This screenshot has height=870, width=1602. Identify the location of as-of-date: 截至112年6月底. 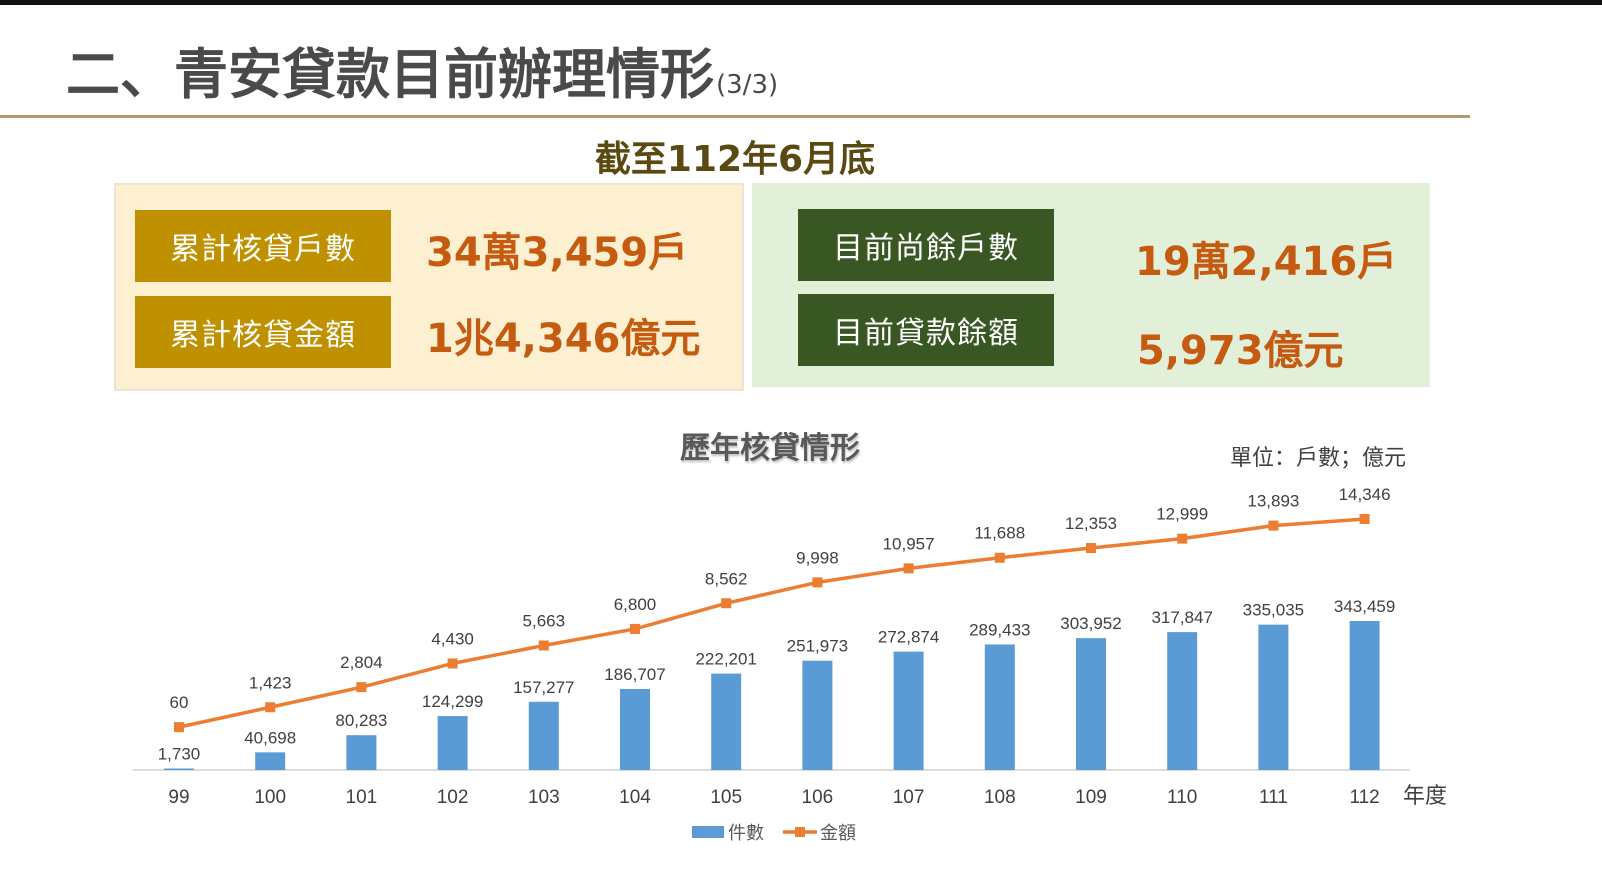
(735, 159).